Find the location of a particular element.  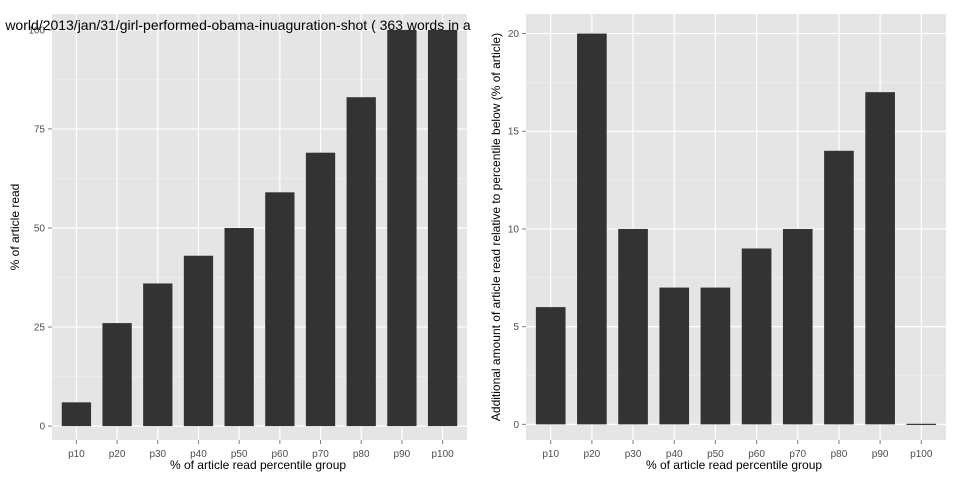

y-tick-label: 15 is located at coordinates (514, 132).